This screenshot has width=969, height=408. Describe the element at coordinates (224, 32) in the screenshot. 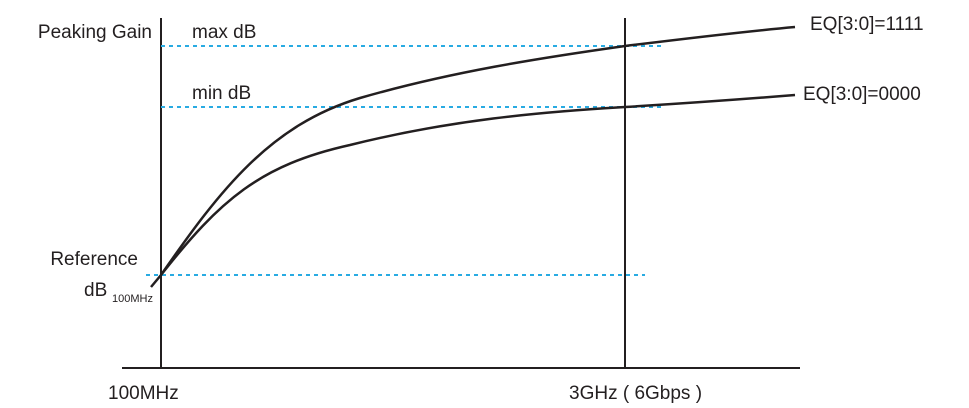

I see `max-db-label: max dB` at that location.